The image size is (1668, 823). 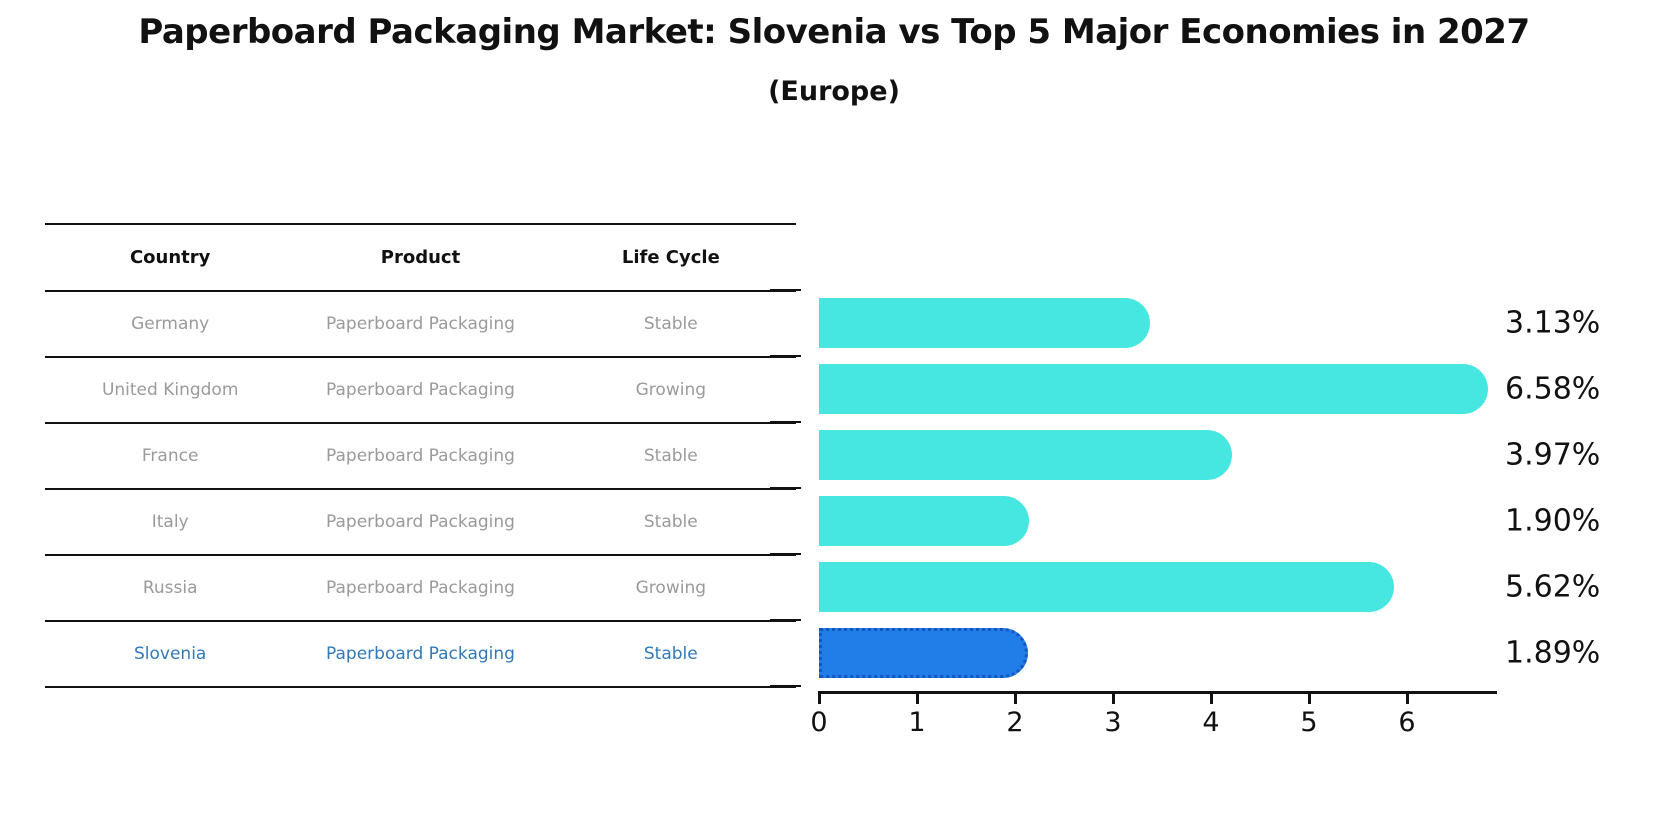 What do you see at coordinates (1015, 722) in the screenshot?
I see `x-tick-label: 2` at bounding box center [1015, 722].